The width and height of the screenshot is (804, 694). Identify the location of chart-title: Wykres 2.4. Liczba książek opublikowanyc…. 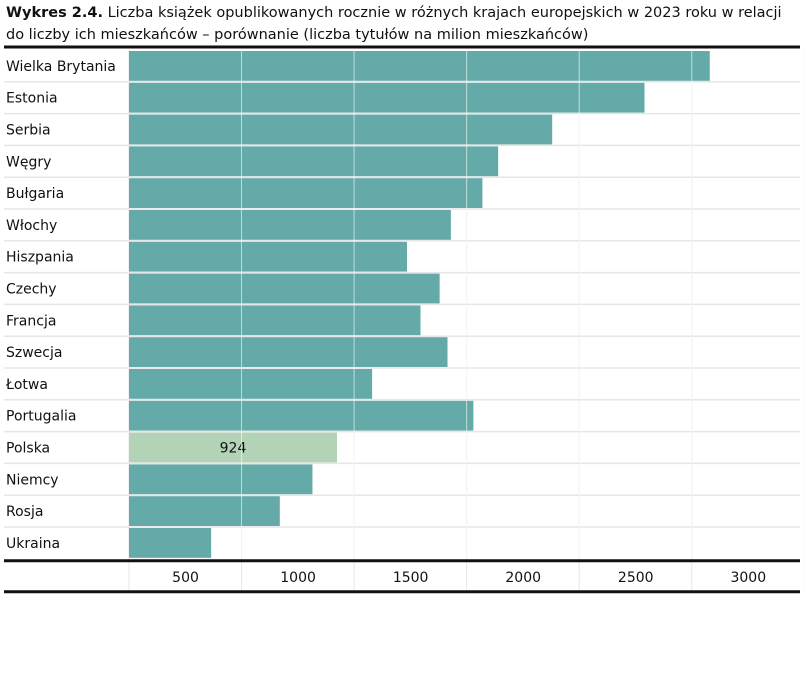
(403, 24).